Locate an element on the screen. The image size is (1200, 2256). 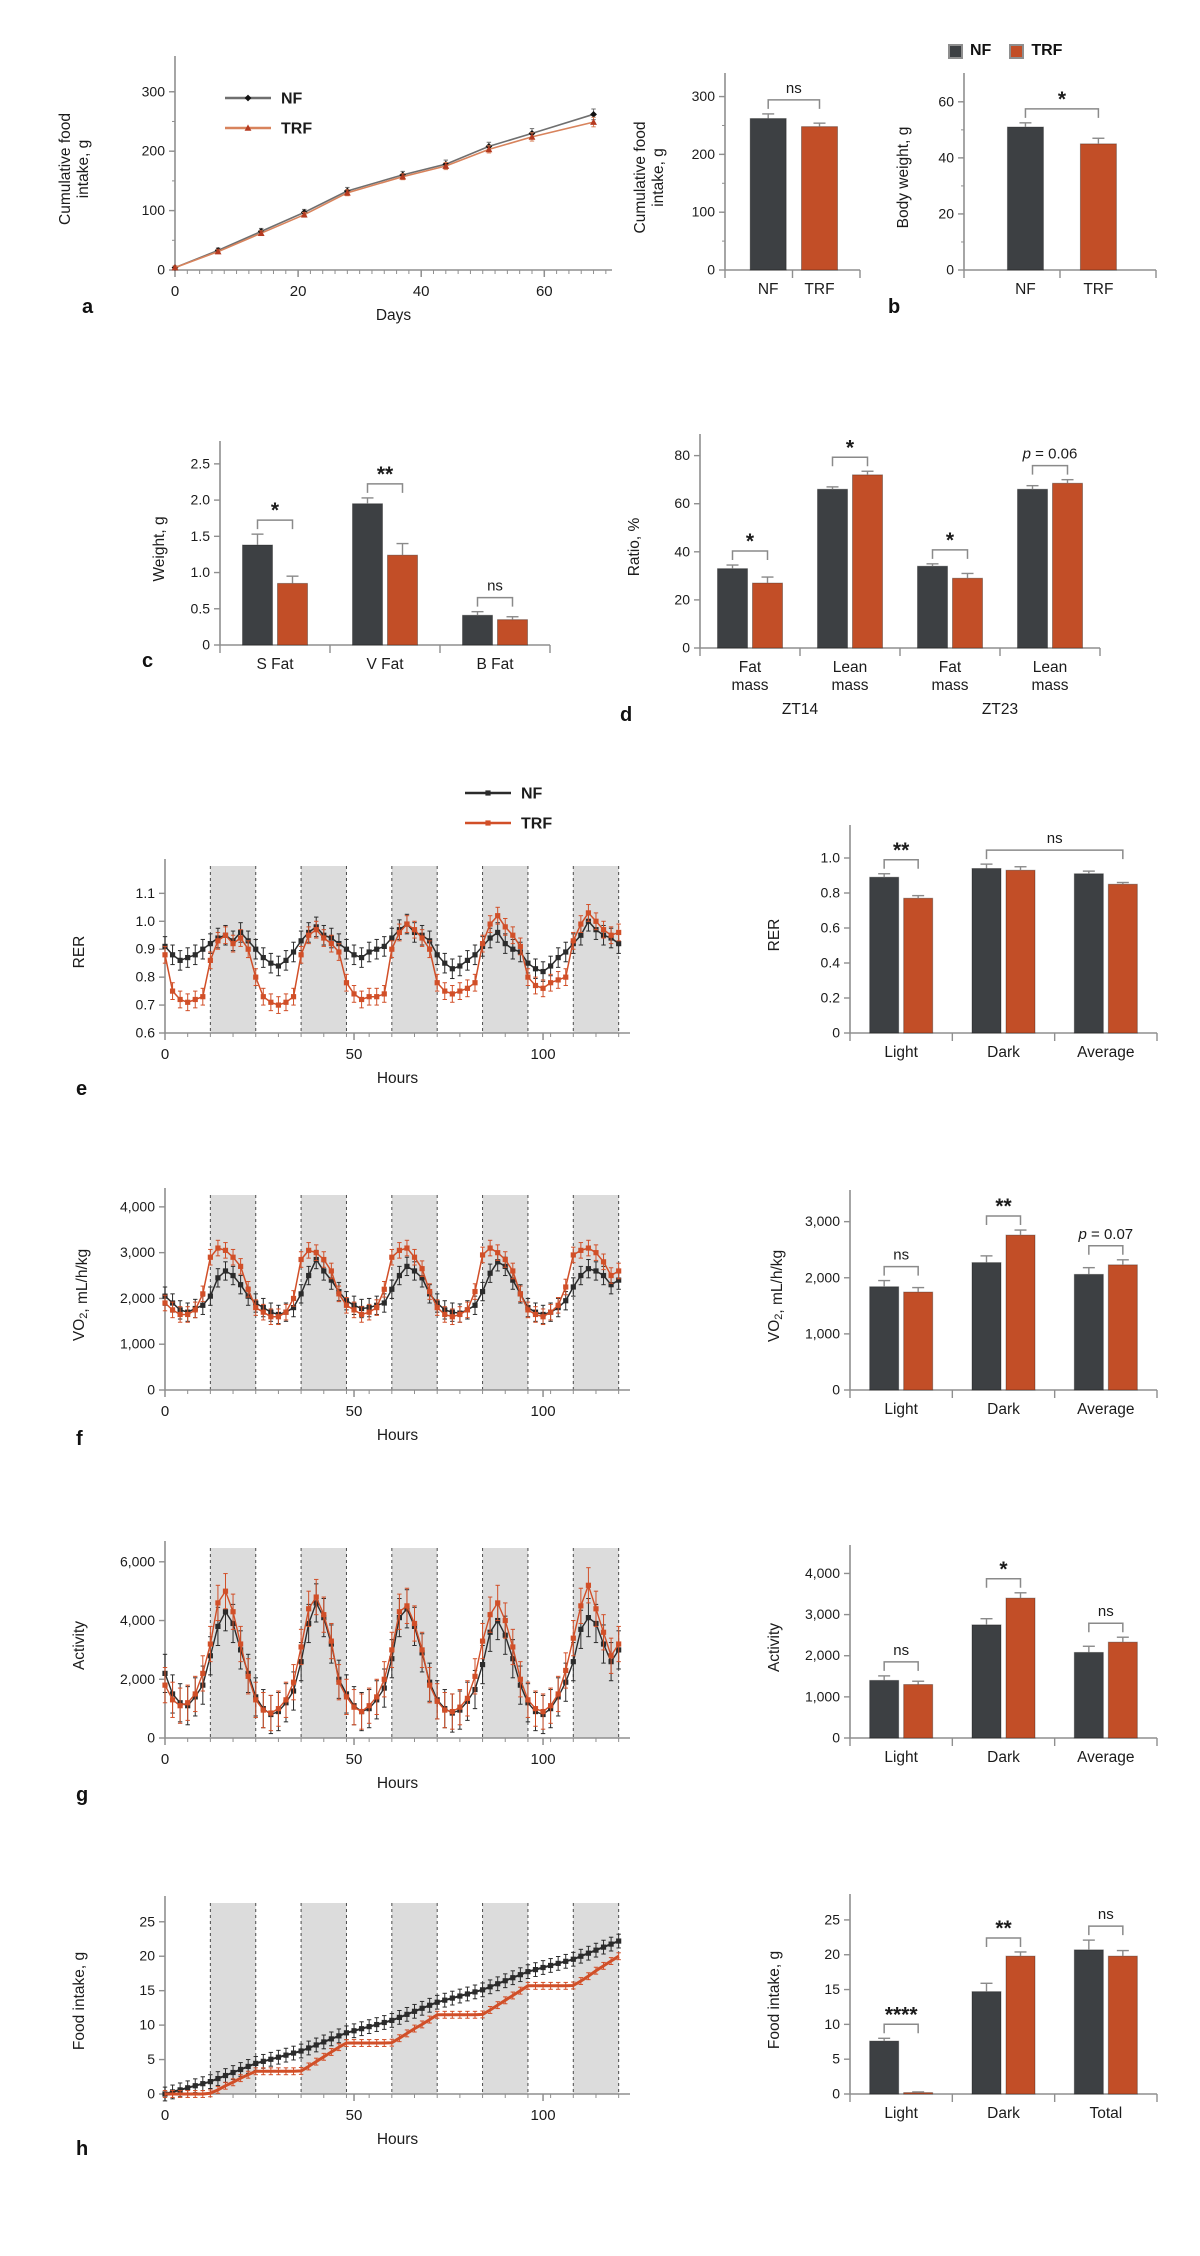
y-tick-label: 40 is located at coordinates (682, 551).